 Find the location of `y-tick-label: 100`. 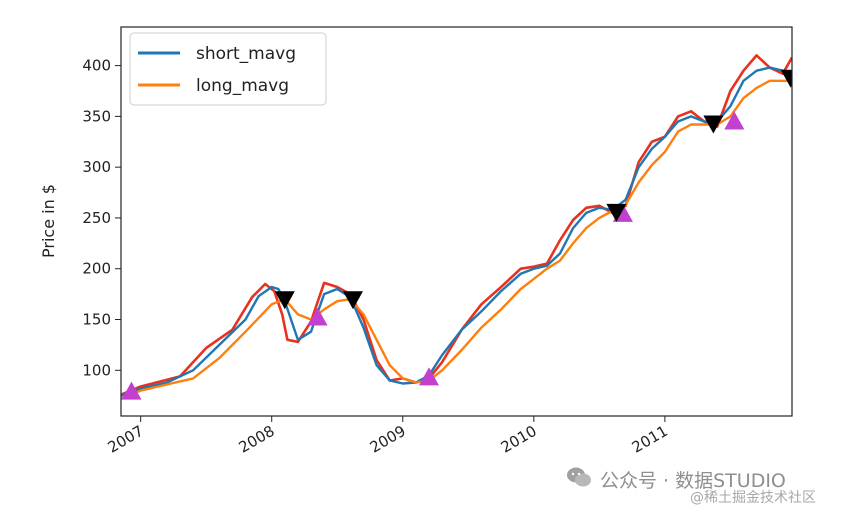

y-tick-label: 100 is located at coordinates (96, 370).